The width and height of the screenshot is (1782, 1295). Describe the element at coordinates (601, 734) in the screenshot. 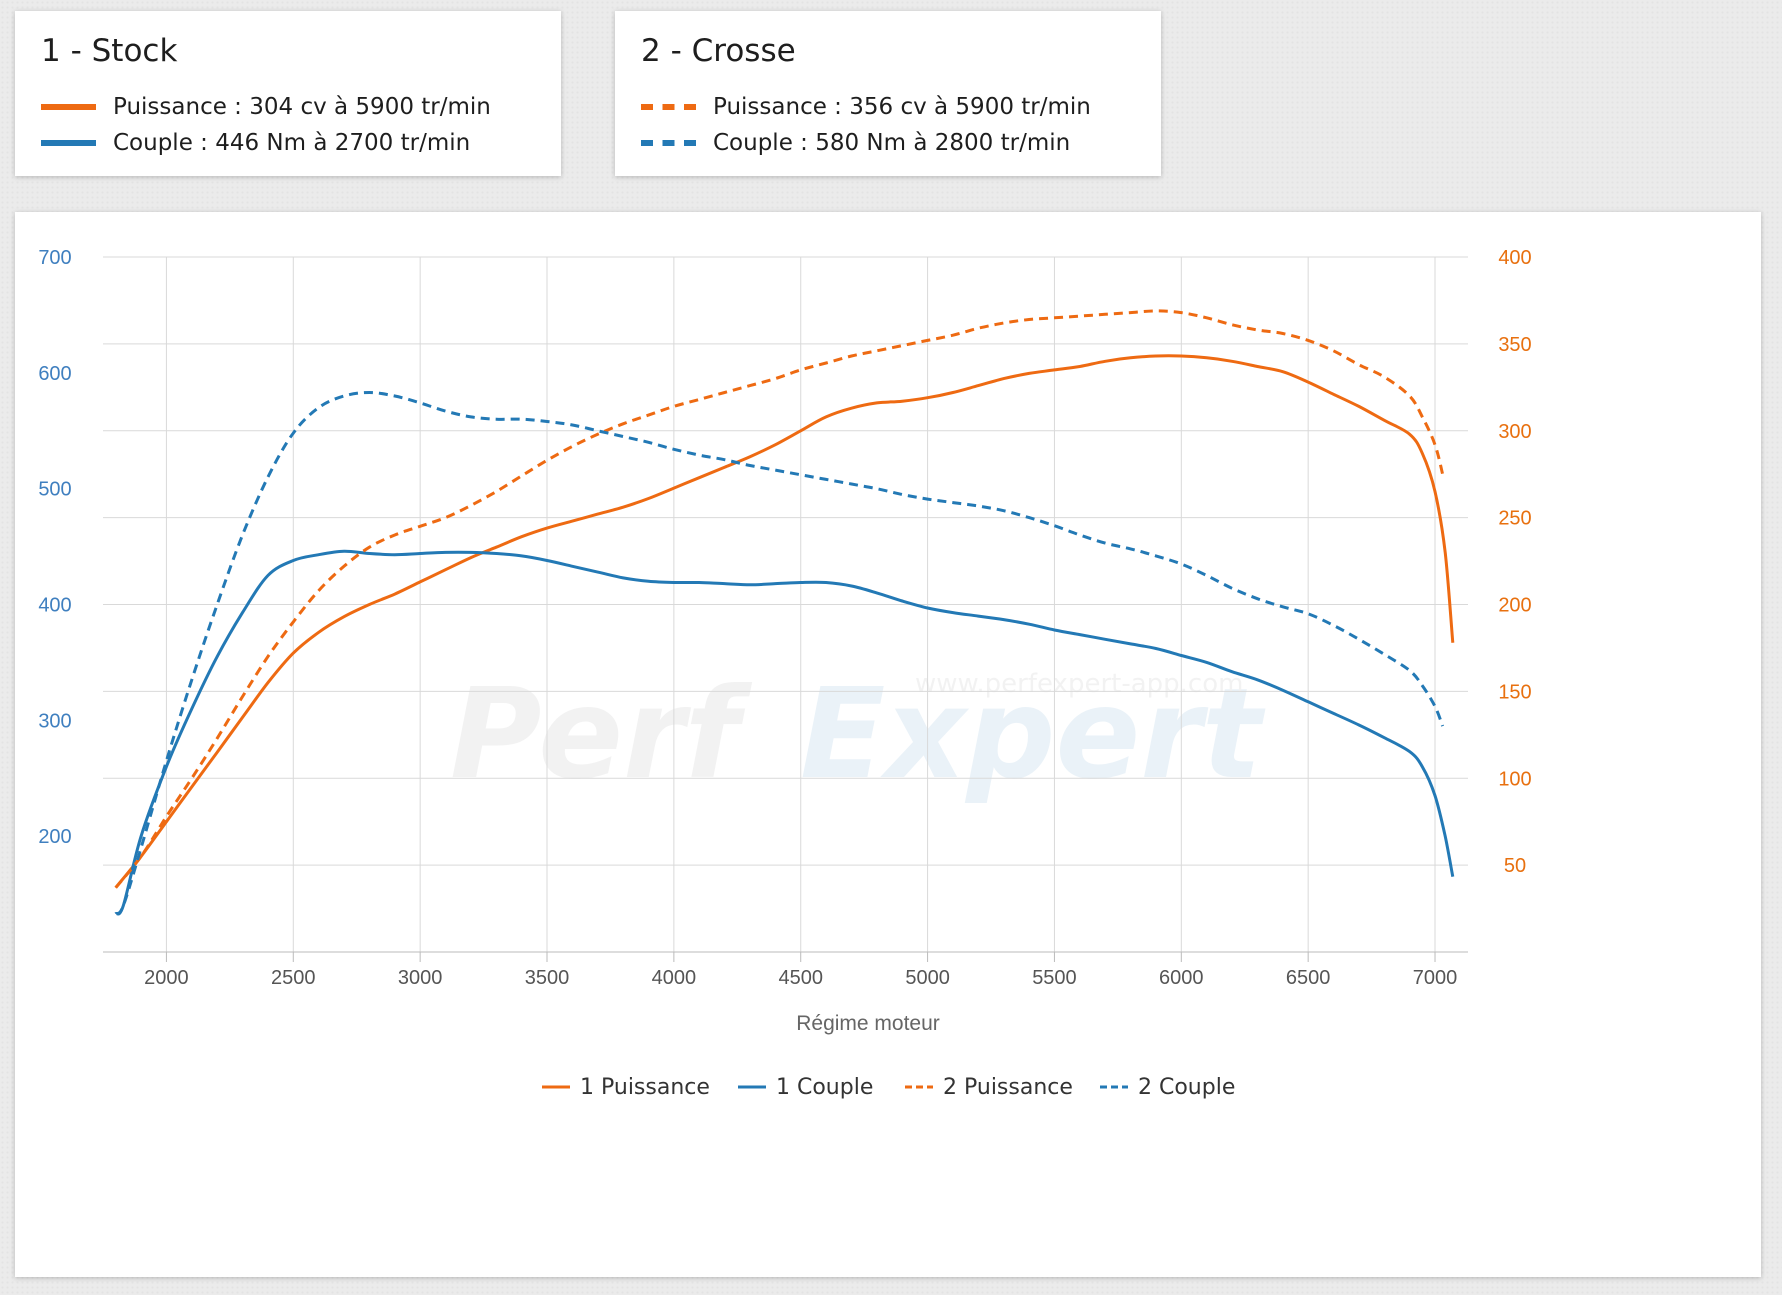

I see `svg-text: Perf` at that location.